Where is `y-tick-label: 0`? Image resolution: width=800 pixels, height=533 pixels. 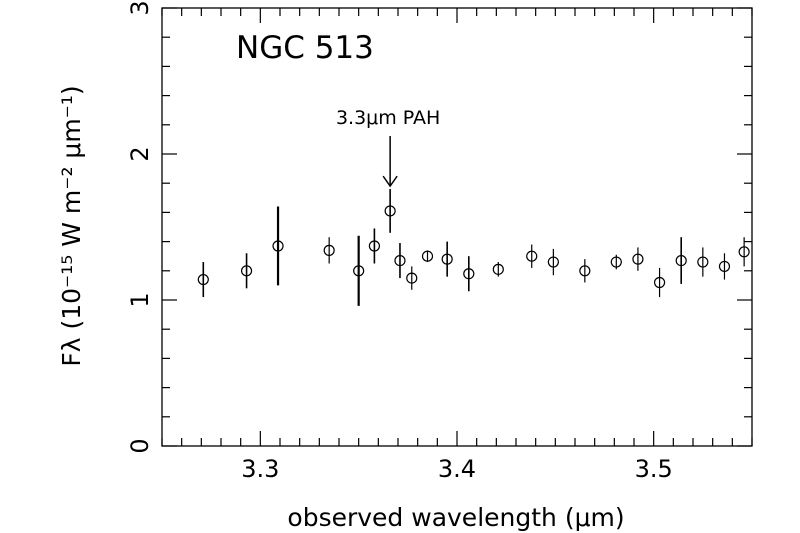
y-tick-label: 0 is located at coordinates (140, 445).